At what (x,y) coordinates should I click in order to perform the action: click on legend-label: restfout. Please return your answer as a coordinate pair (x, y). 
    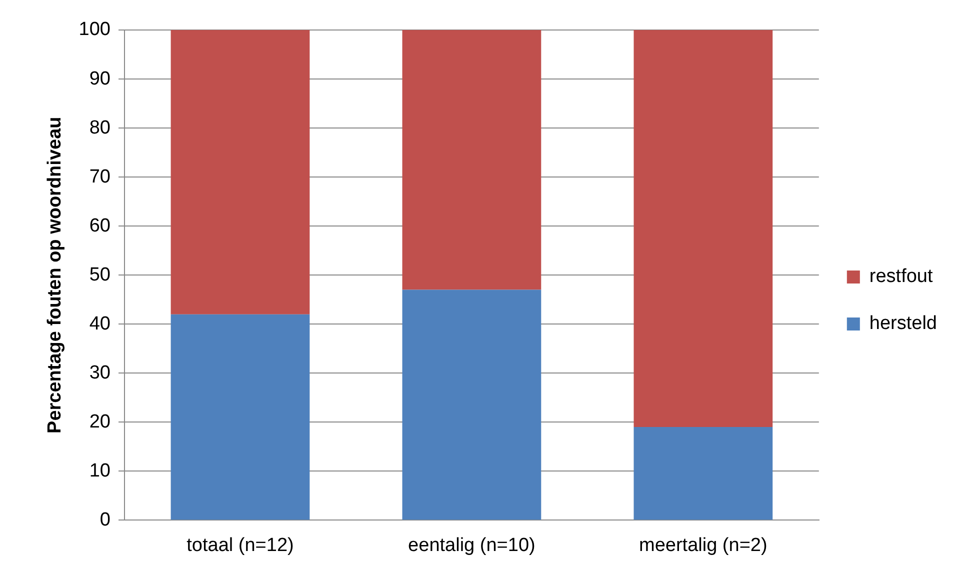
    Looking at the image, I should click on (901, 277).